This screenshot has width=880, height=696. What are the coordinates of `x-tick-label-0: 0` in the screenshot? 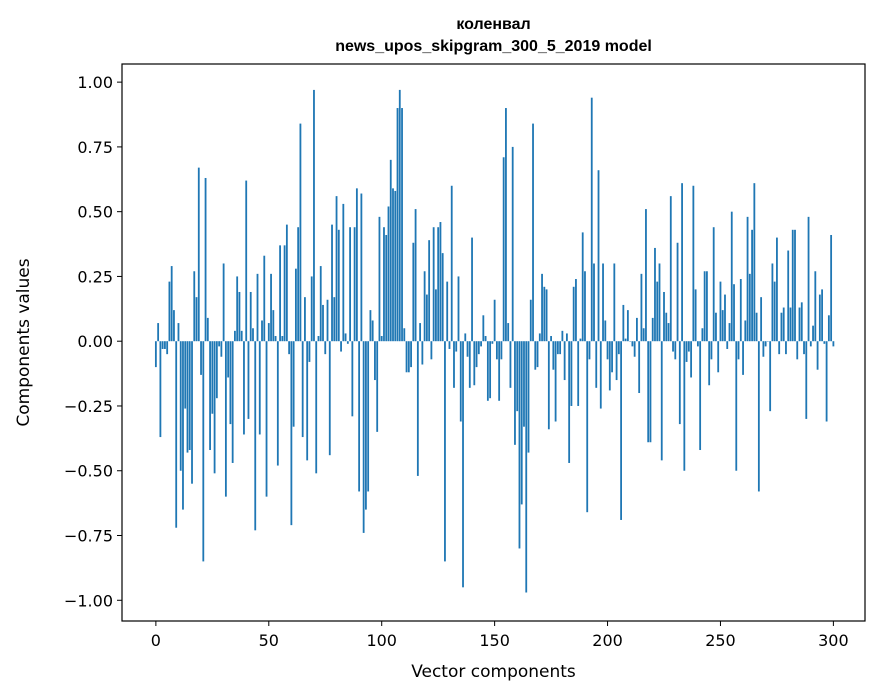 It's located at (156, 640).